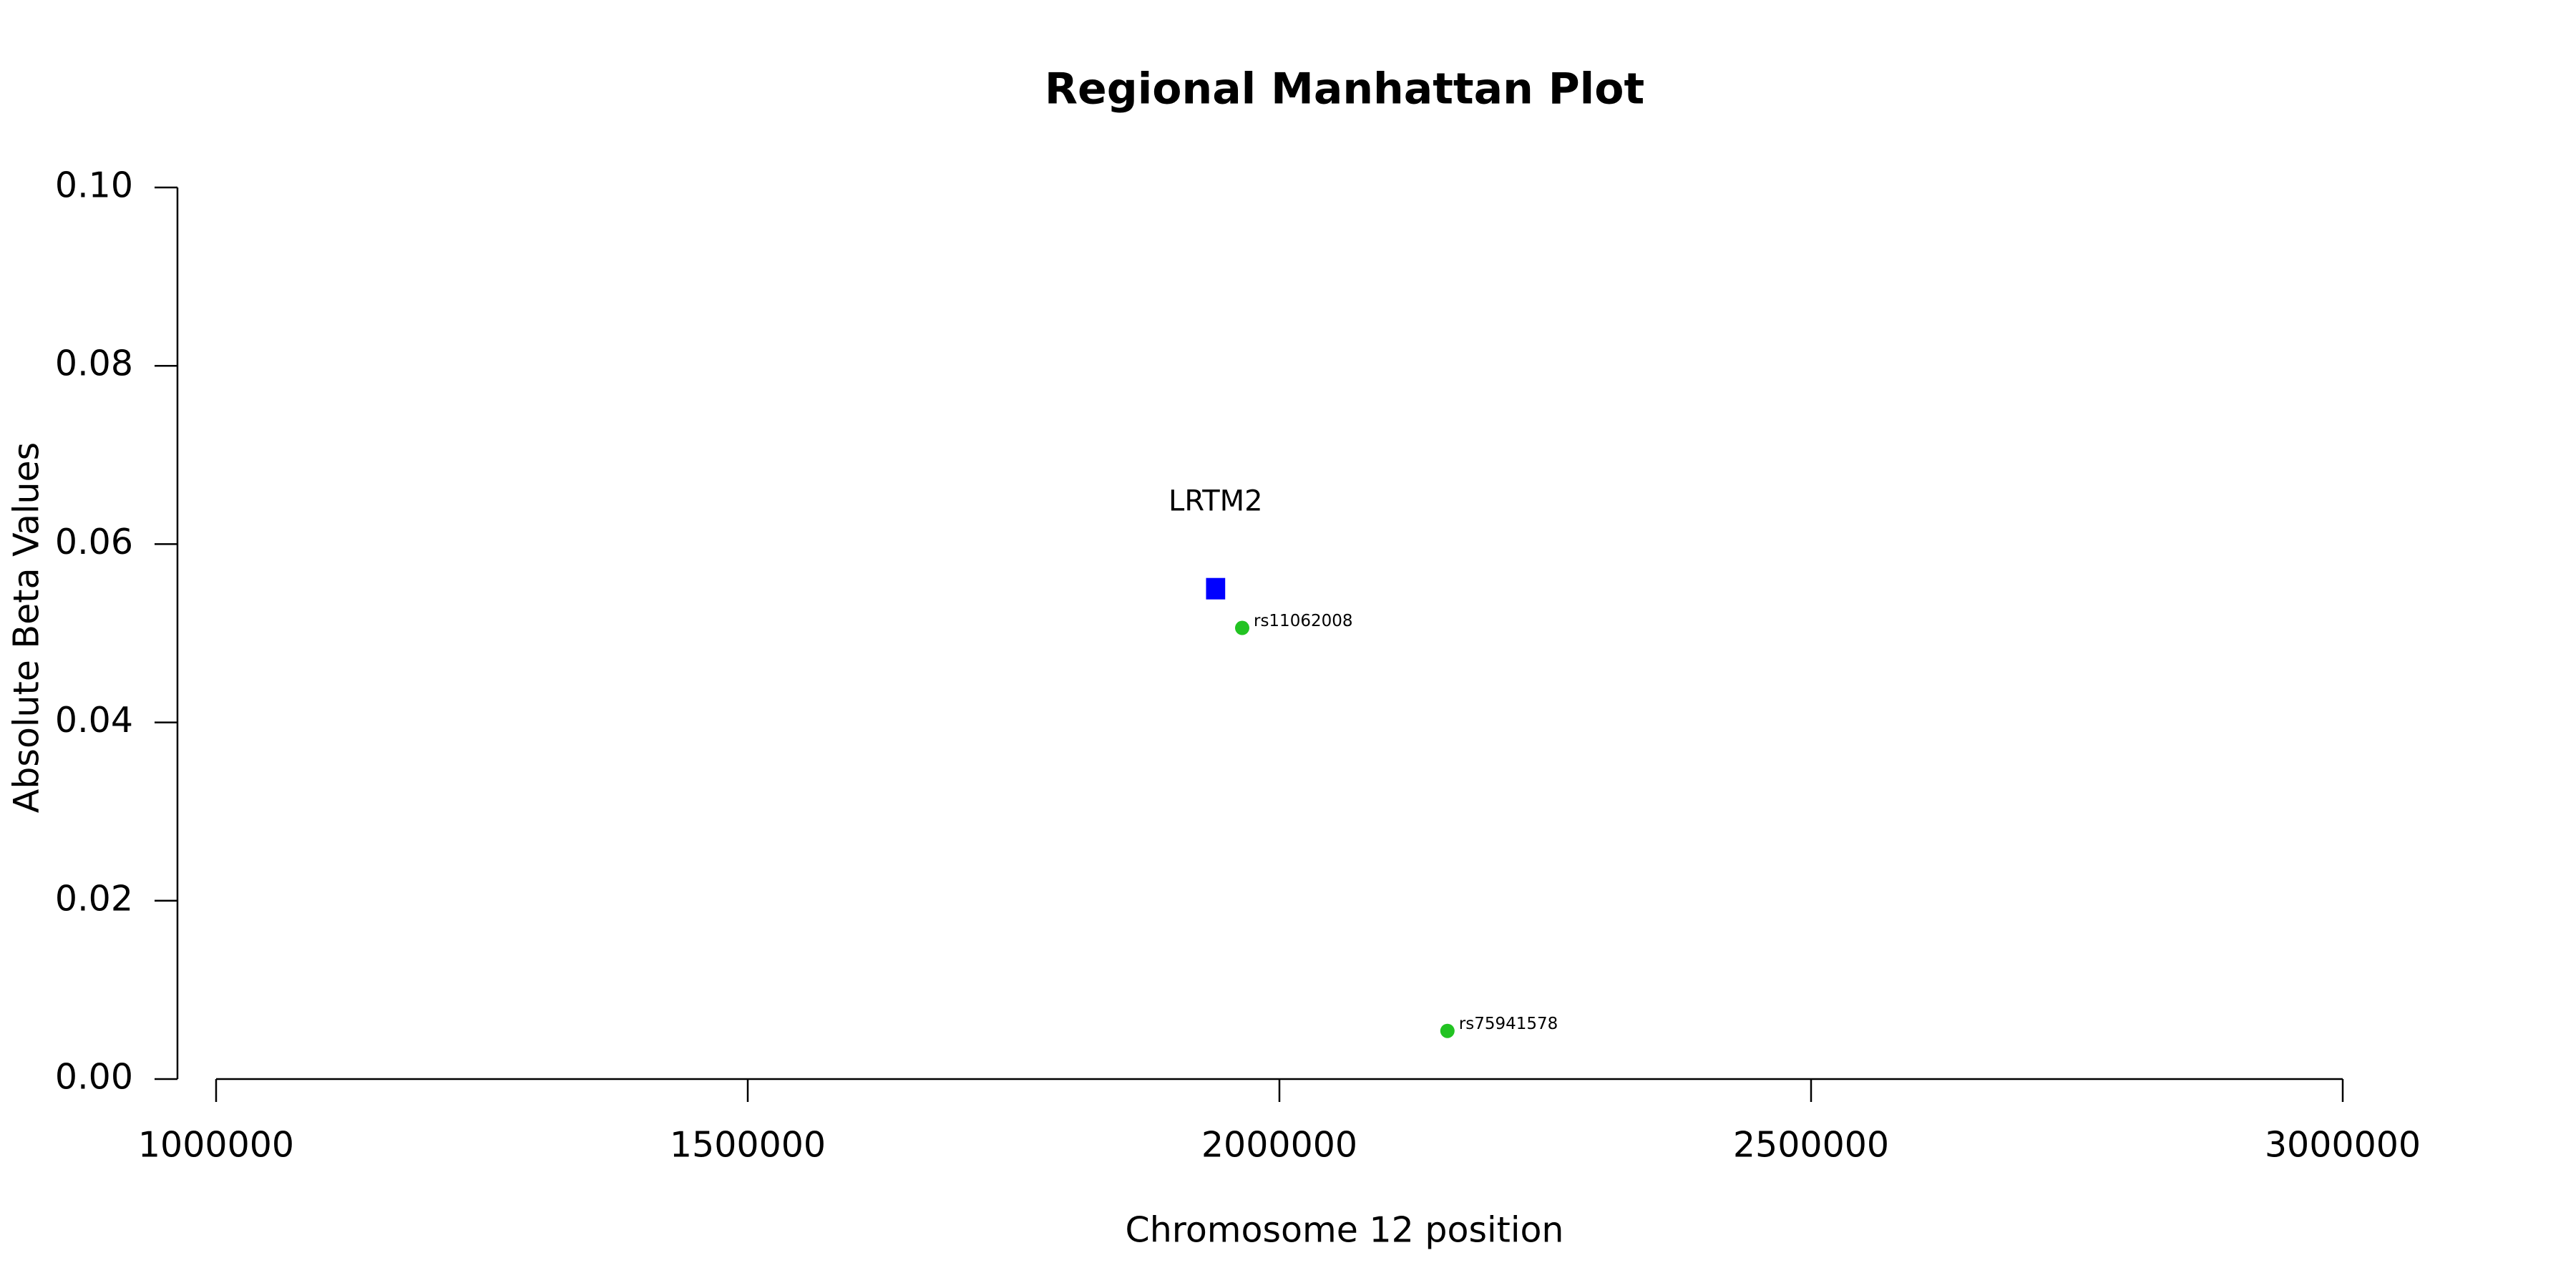 This screenshot has height=1288, width=2576. I want to click on gene-label: LRTM2, so click(1216, 501).